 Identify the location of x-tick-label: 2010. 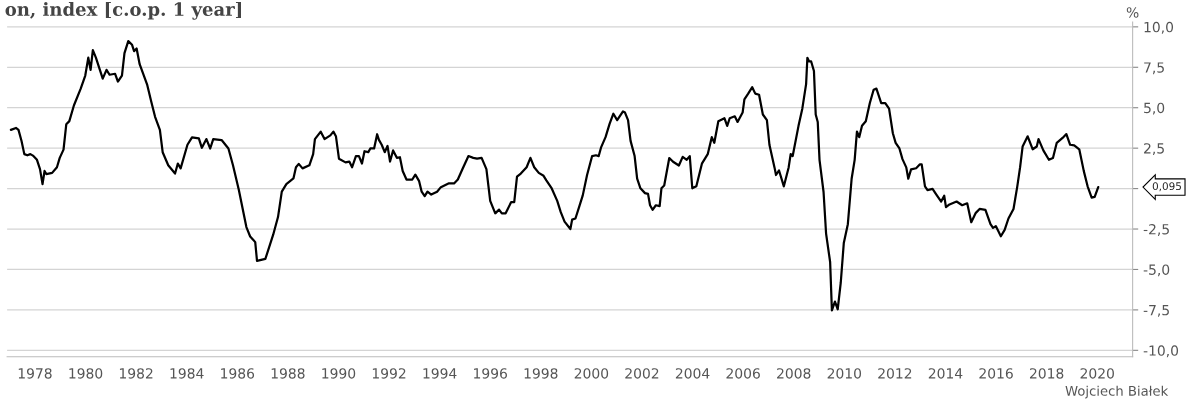
(844, 373).